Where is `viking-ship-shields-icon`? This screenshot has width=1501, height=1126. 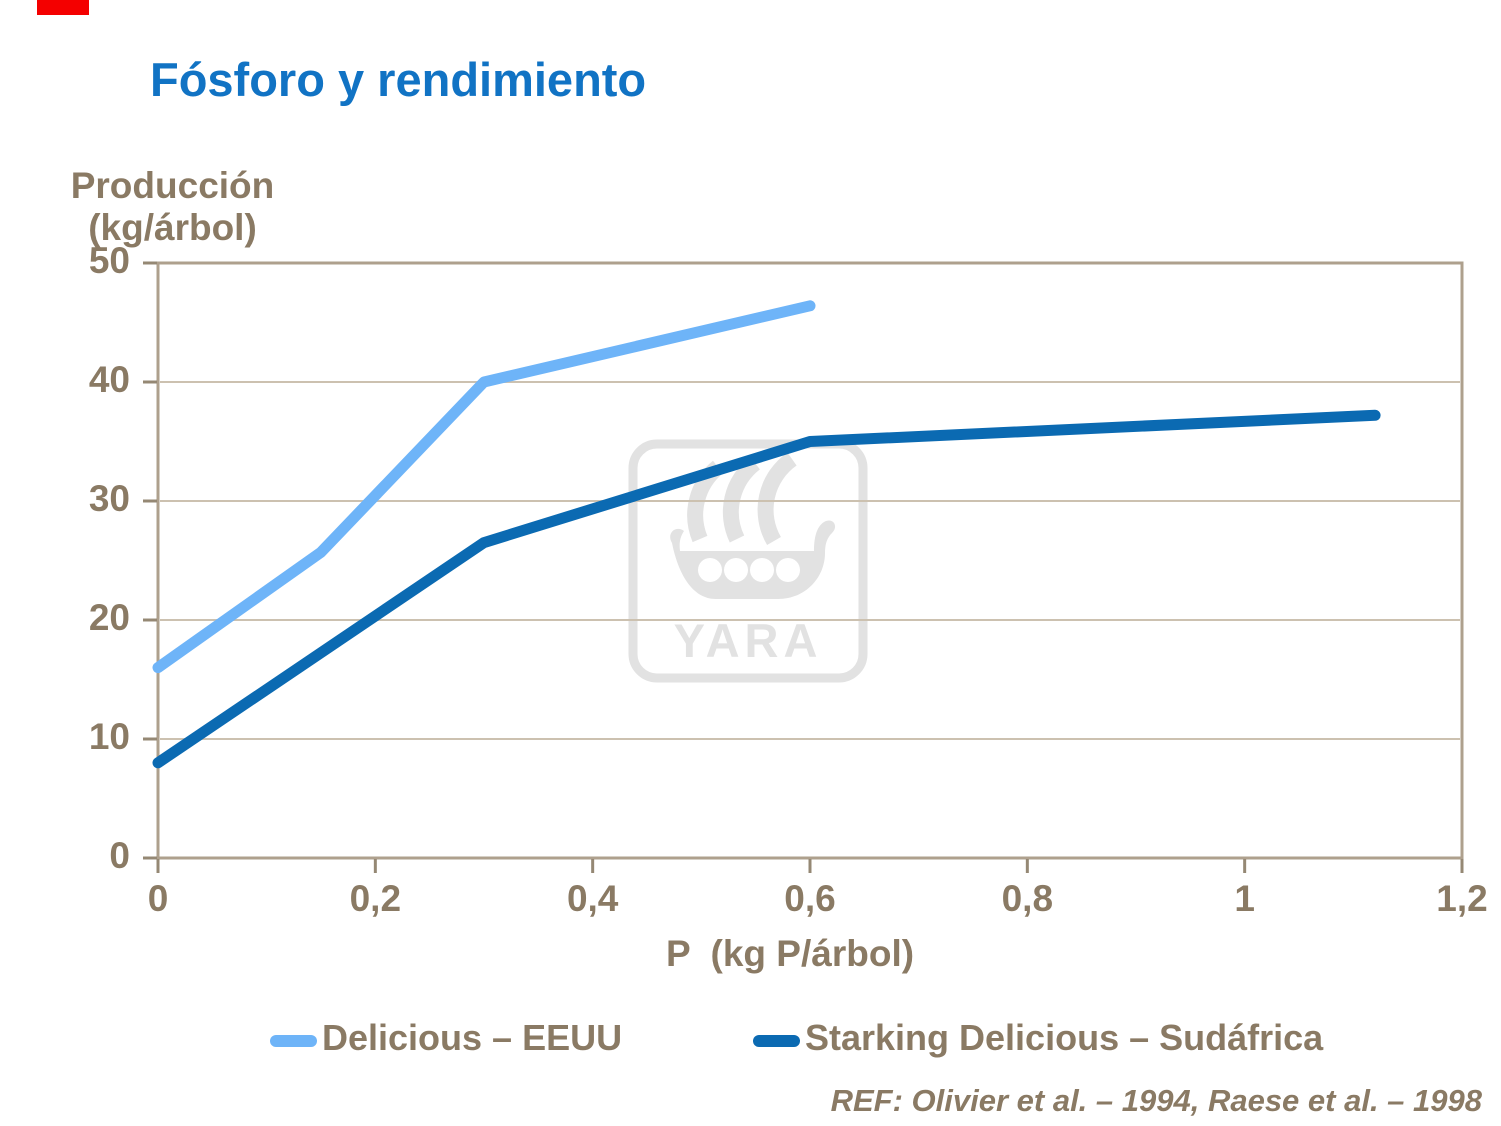 viking-ship-shields-icon is located at coordinates (749, 570).